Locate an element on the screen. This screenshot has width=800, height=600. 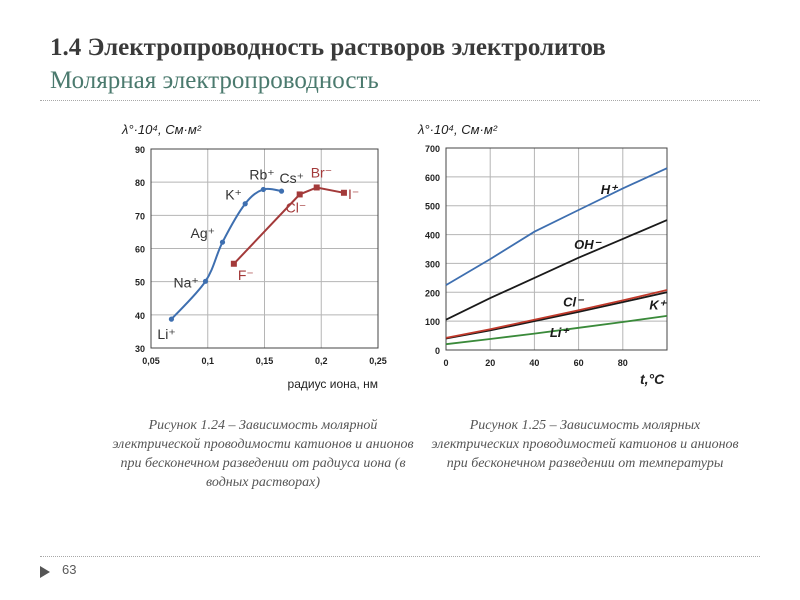
x-axis-label: радиус иона, нм is located at coordinates (333, 384).